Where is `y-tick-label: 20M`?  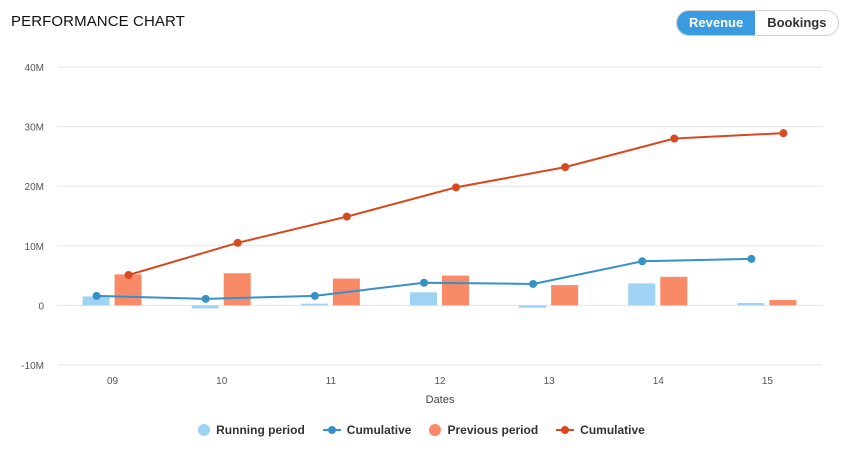
y-tick-label: 20M is located at coordinates (34, 187).